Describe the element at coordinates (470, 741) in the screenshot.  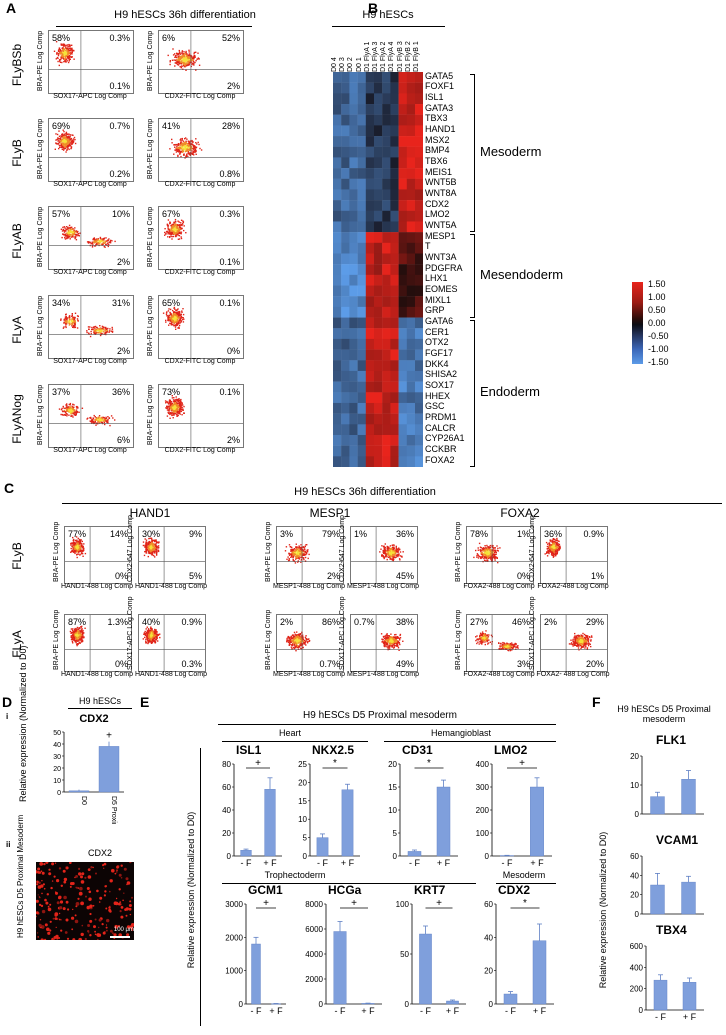
I see `group-hemangioblast-rule` at that location.